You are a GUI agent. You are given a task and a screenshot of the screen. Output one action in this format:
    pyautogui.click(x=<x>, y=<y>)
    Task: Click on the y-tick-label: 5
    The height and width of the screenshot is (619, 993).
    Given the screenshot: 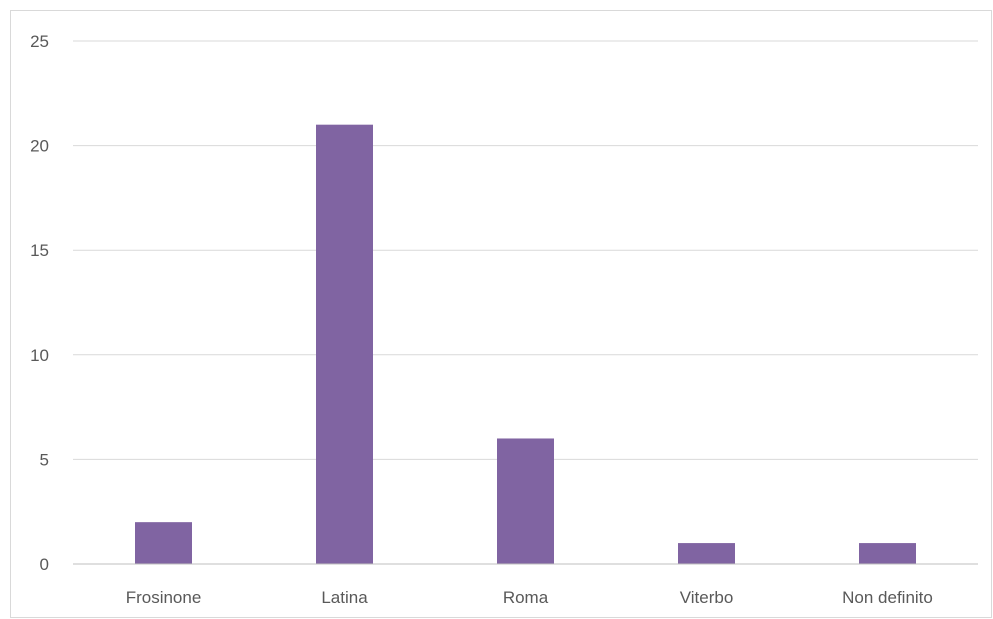 What is the action you would take?
    pyautogui.click(x=44, y=459)
    